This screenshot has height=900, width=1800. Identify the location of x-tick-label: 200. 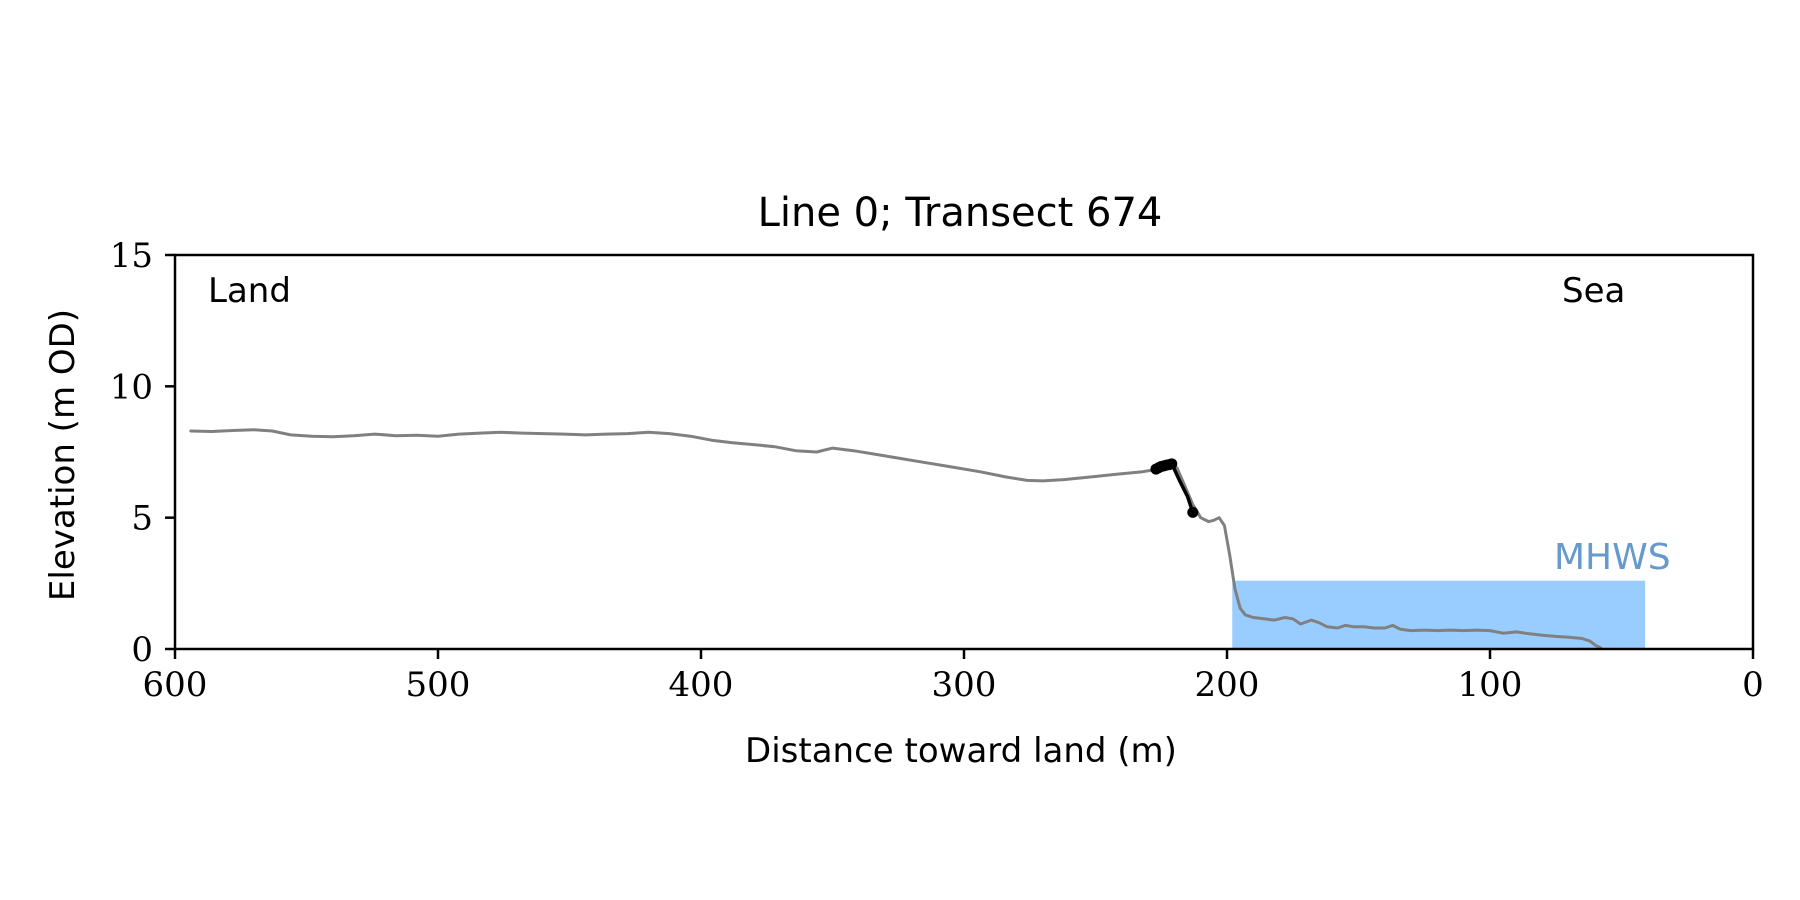
(1227, 685).